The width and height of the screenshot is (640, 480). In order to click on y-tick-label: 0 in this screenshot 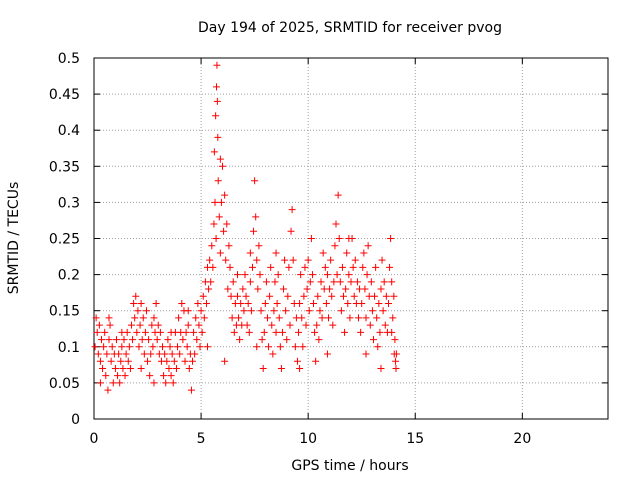, I will do `click(75, 420)`.